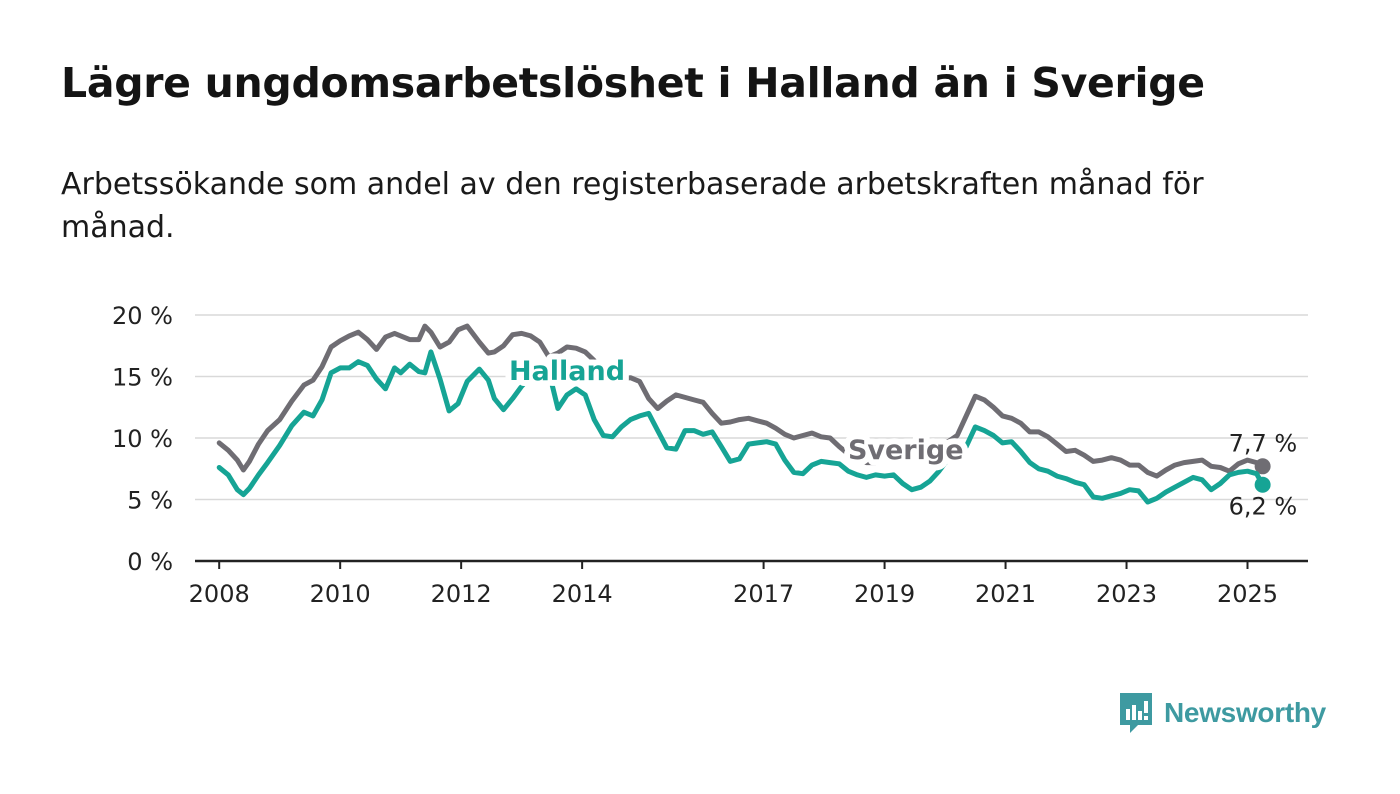  What do you see at coordinates (741, 401) in the screenshot?
I see `series-line-sverige` at bounding box center [741, 401].